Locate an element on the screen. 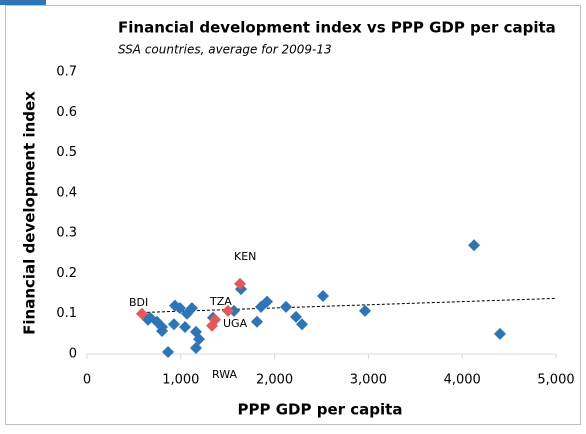  trendline is located at coordinates (349, 305).